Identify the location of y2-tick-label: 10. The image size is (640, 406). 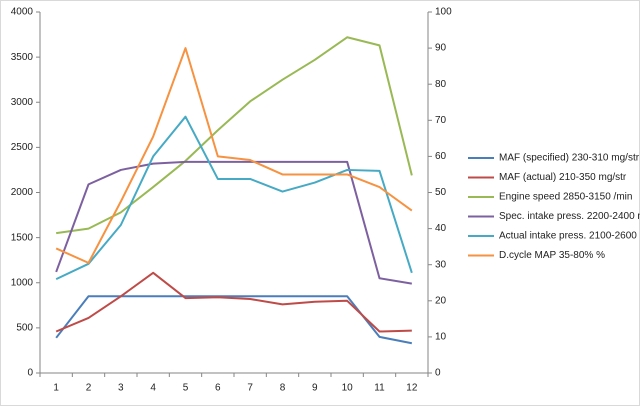
(441, 337).